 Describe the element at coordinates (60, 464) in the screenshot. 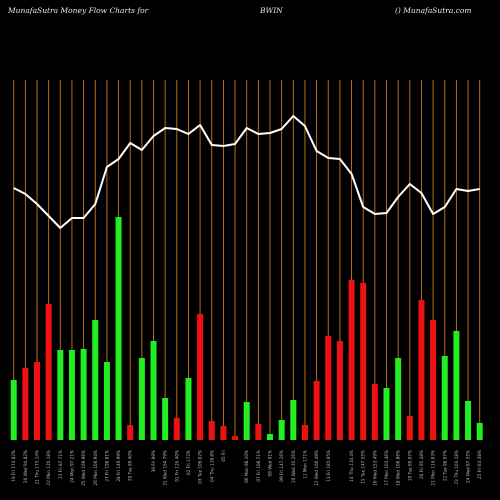

I see `x-tick-label: 23 Fri 87.71%` at that location.